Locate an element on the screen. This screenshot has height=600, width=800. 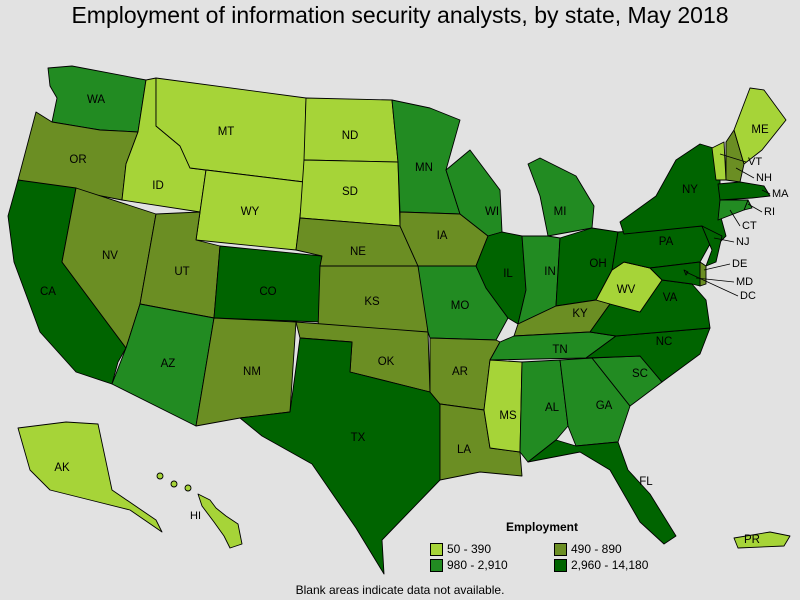
legend-item-980-2910: 980 - 2,910 is located at coordinates (469, 565).